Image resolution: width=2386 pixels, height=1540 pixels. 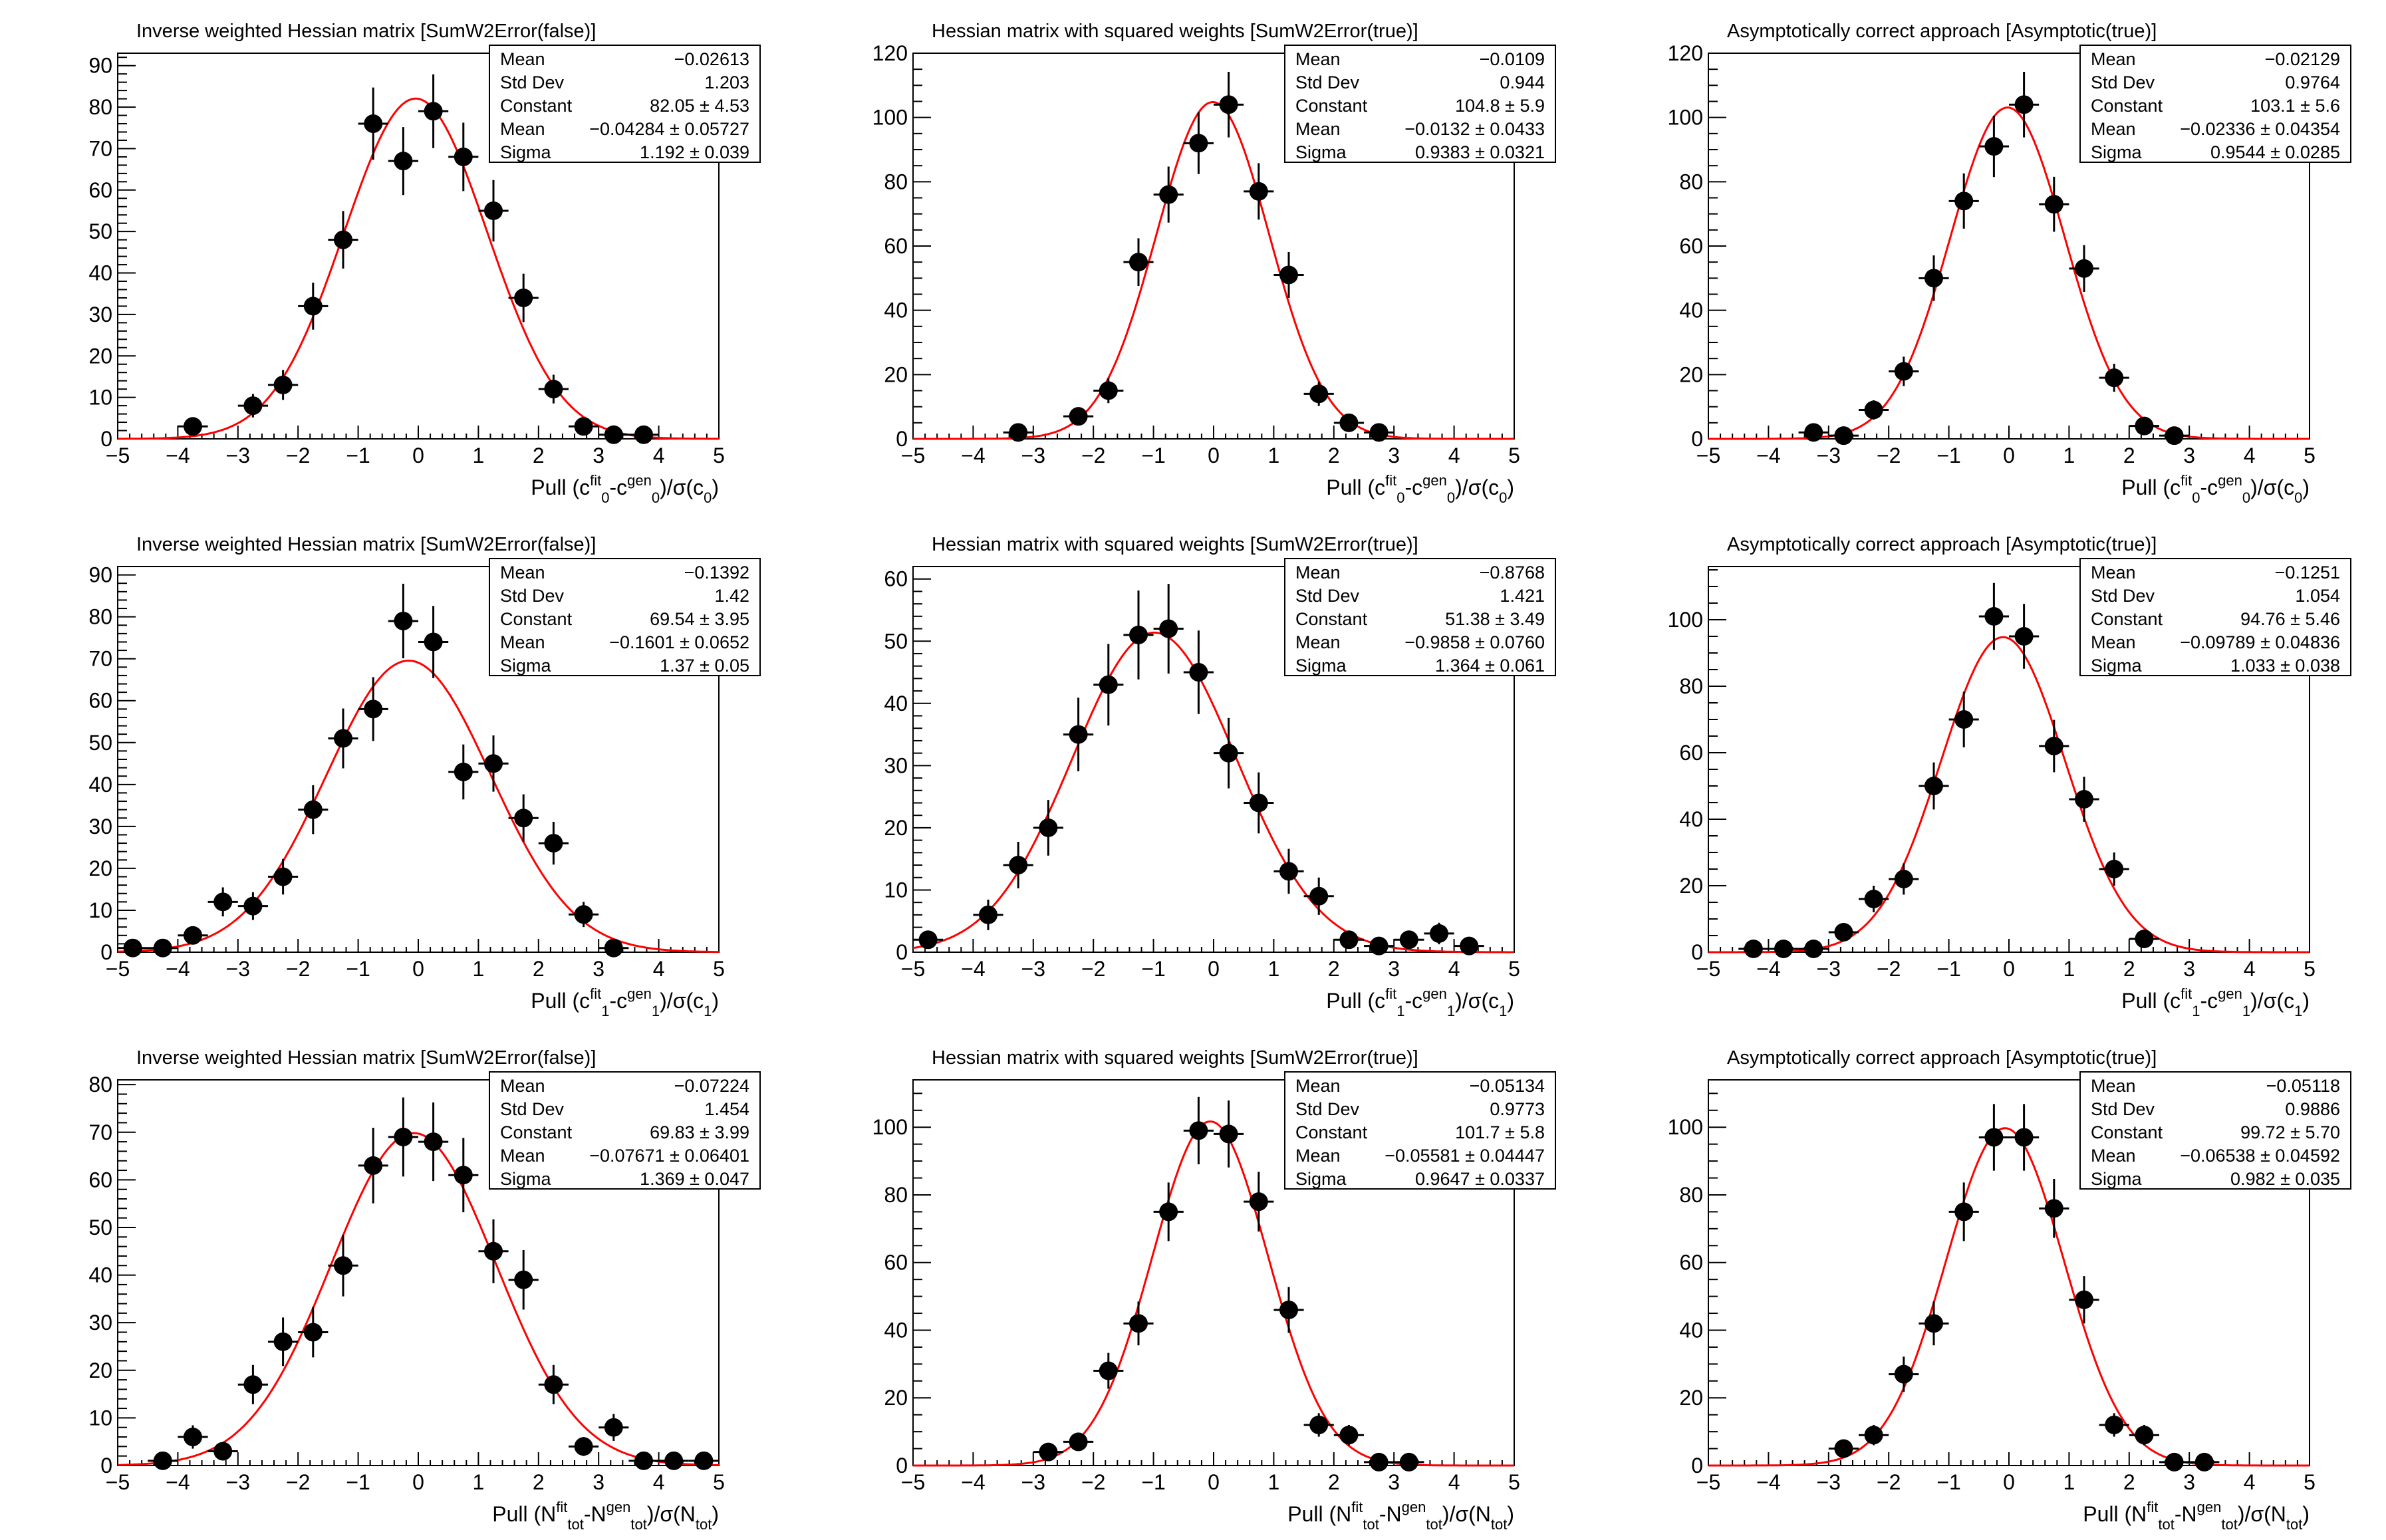 What do you see at coordinates (669, 129) in the screenshot?
I see `stats-value: −0.04284 ± 0.05727` at bounding box center [669, 129].